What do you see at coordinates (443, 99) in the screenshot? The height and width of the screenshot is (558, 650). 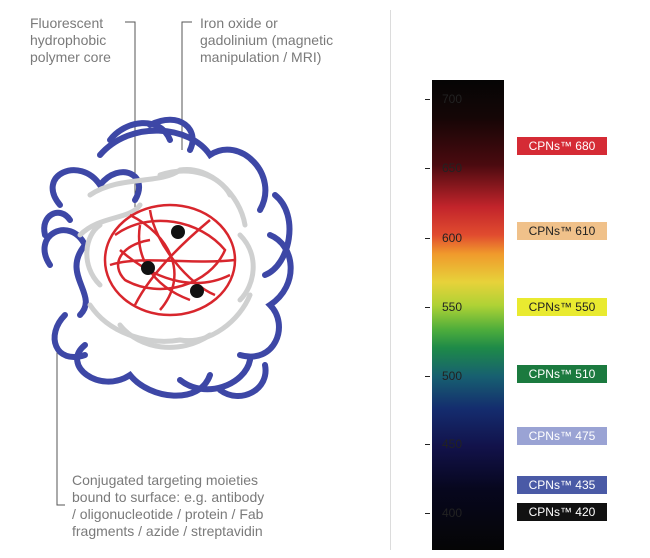 I see `tick-700: 700` at bounding box center [443, 99].